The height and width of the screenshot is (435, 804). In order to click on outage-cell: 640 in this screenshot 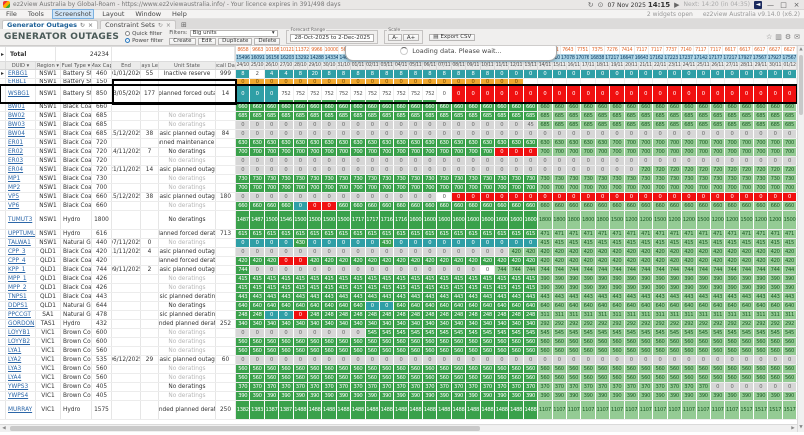, I will do `click(329, 306)`.